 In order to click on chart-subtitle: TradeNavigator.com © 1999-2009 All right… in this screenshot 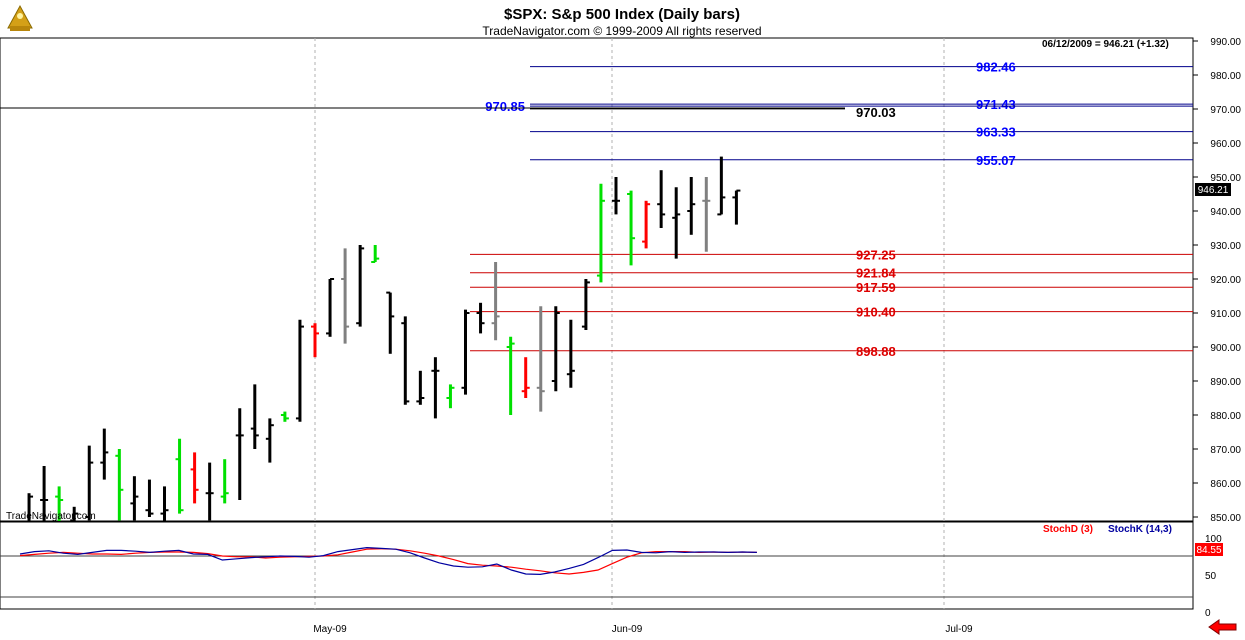, I will do `click(621, 31)`.